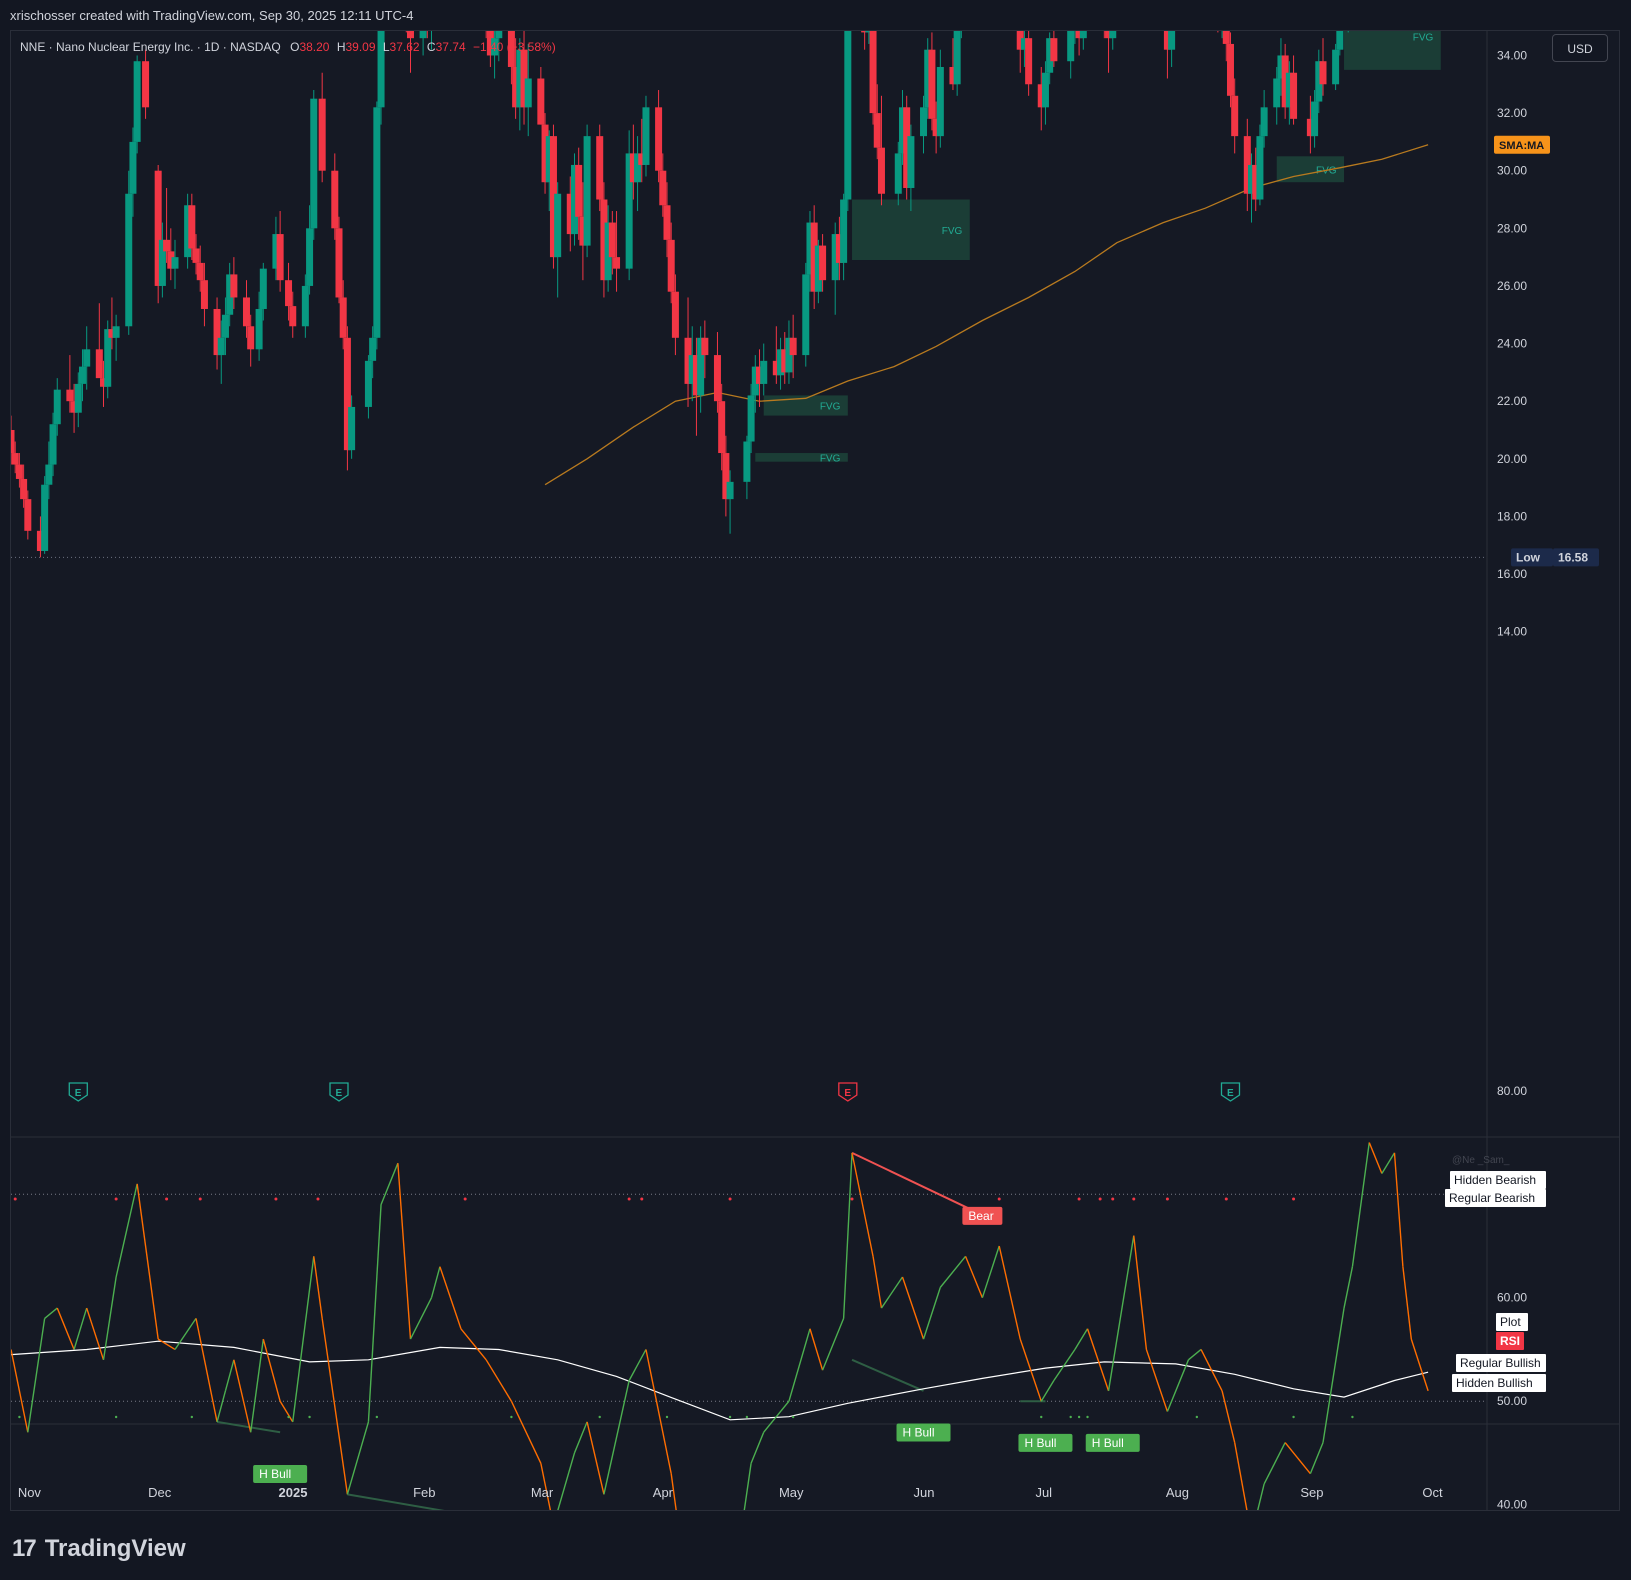  I want to click on time-axis-tick: Nov, so click(30, 1492).